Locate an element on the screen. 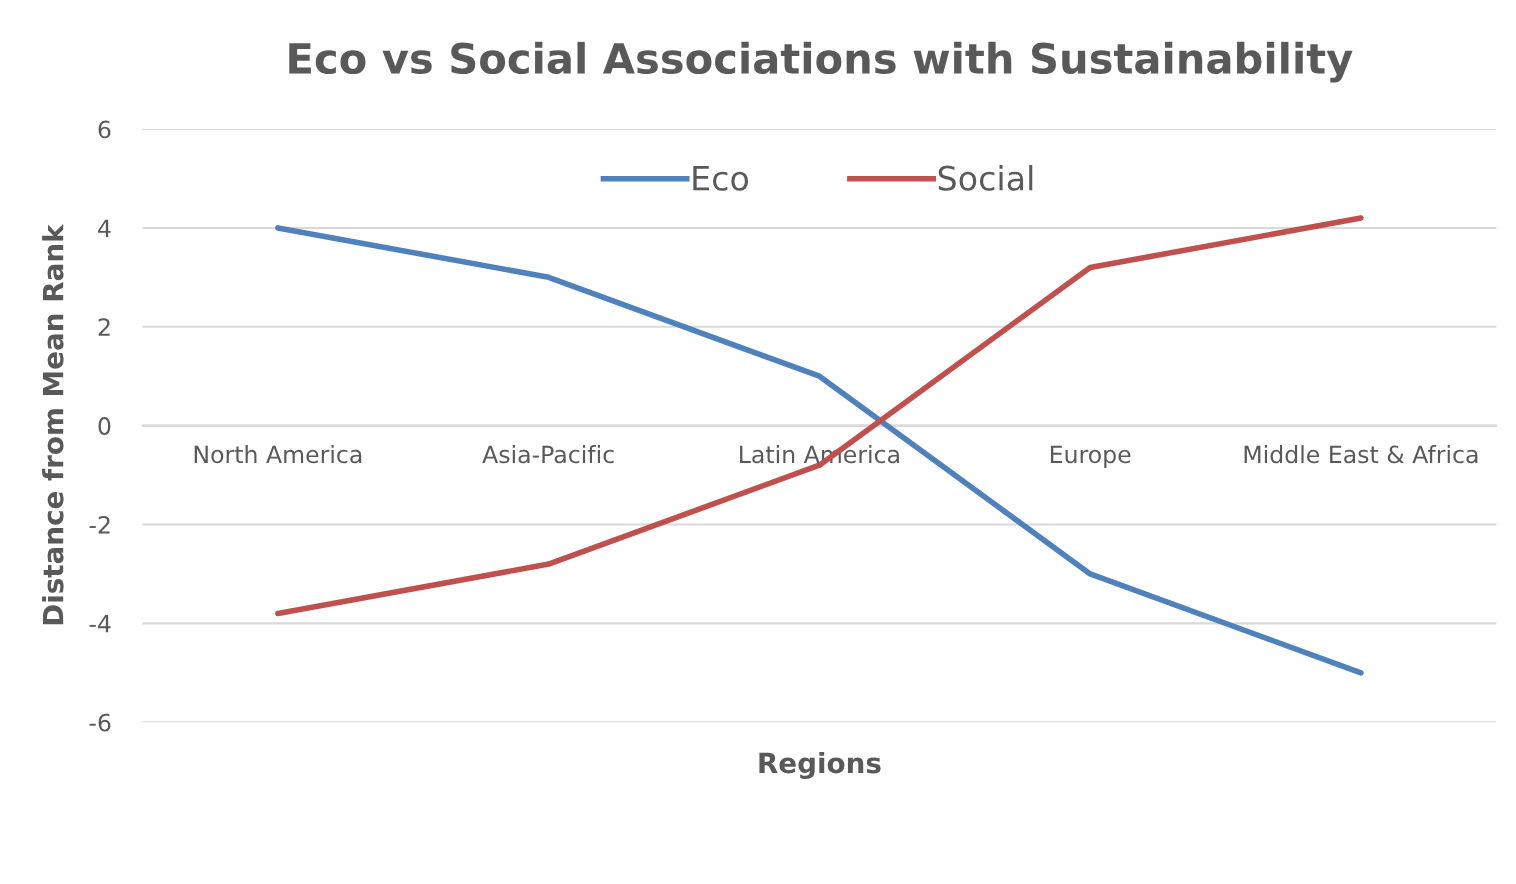  chart-title: Eco vs Social Associations with Sustainability is located at coordinates (821, 62).